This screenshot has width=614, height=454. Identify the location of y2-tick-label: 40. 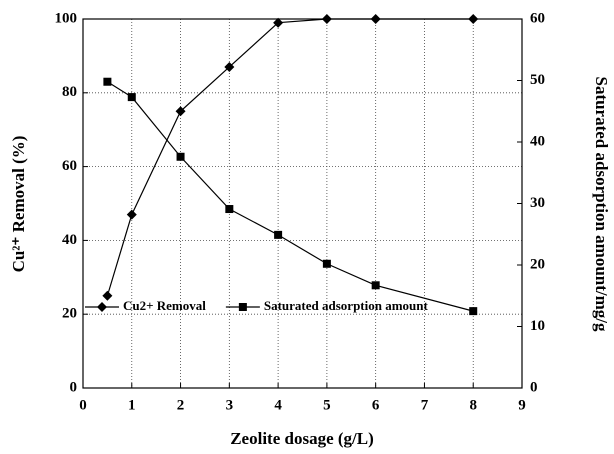
(537, 141).